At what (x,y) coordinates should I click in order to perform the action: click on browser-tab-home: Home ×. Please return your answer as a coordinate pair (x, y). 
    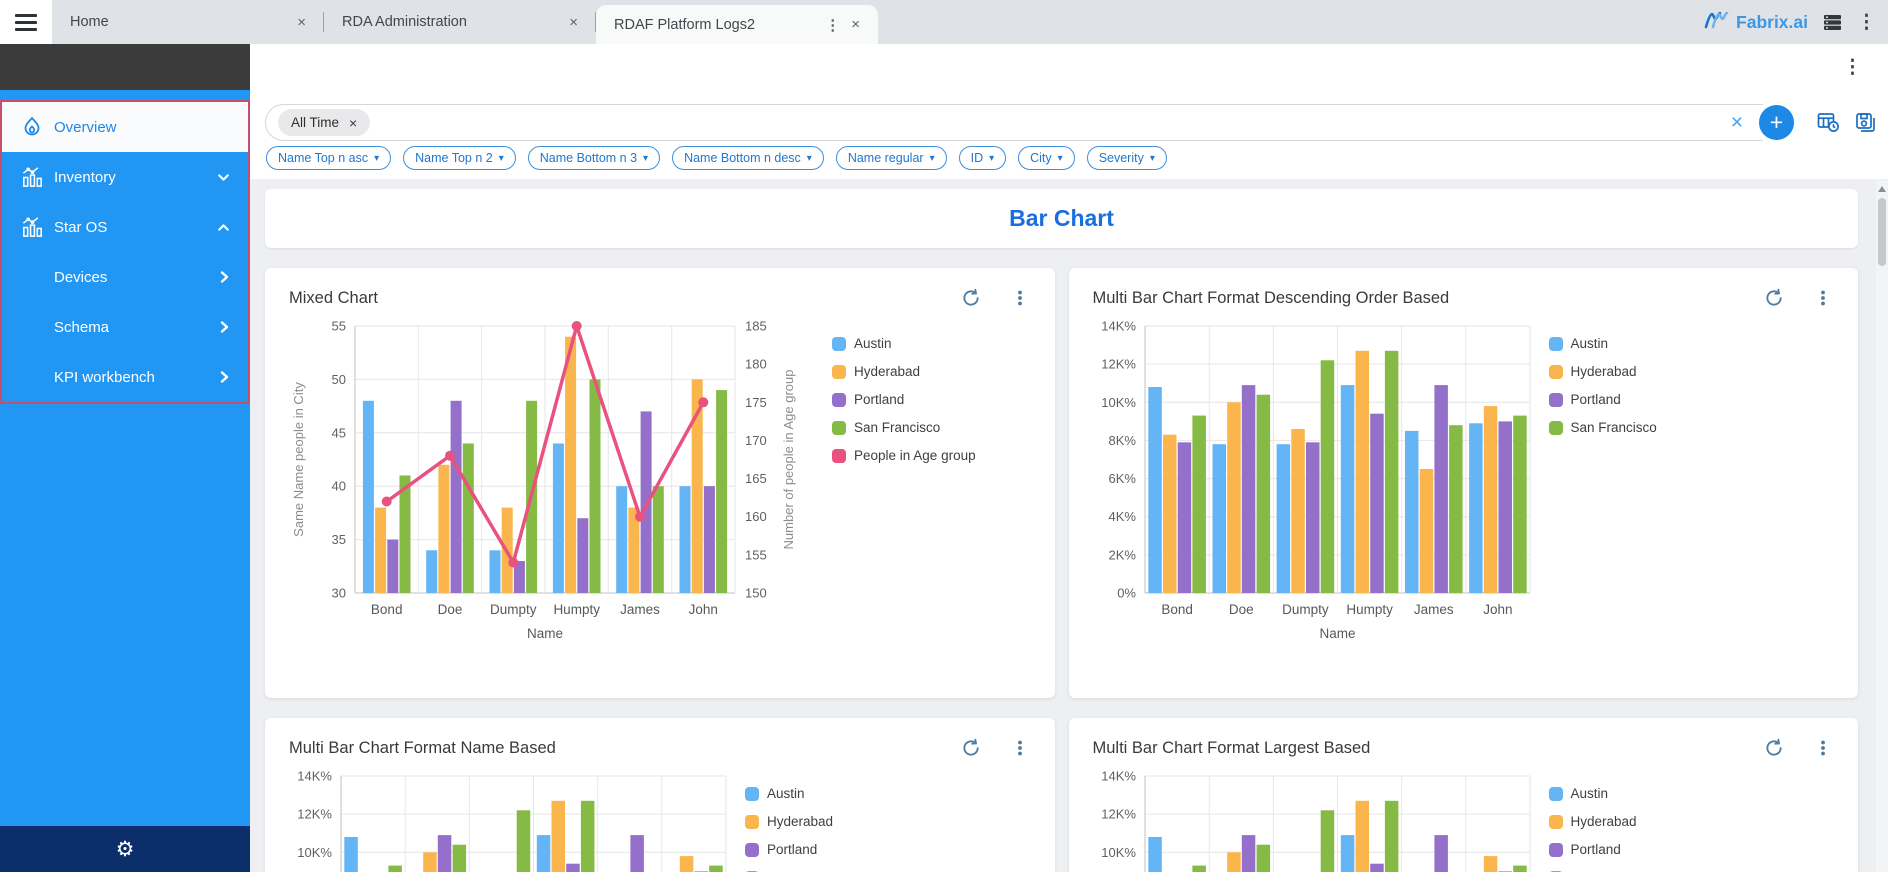
    Looking at the image, I should click on (188, 22).